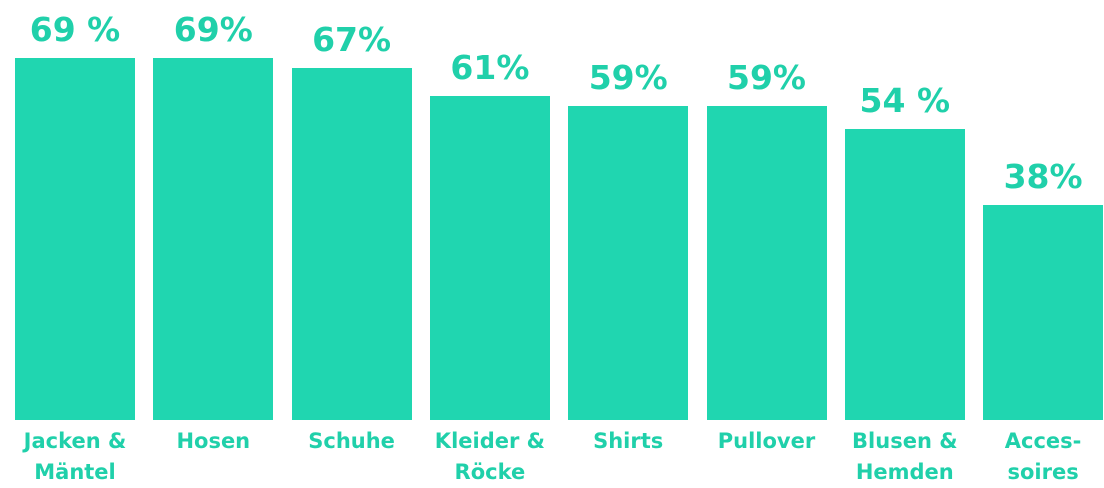  What do you see at coordinates (75, 456) in the screenshot?
I see `x-tick-label: Jacken & Mäntel` at bounding box center [75, 456].